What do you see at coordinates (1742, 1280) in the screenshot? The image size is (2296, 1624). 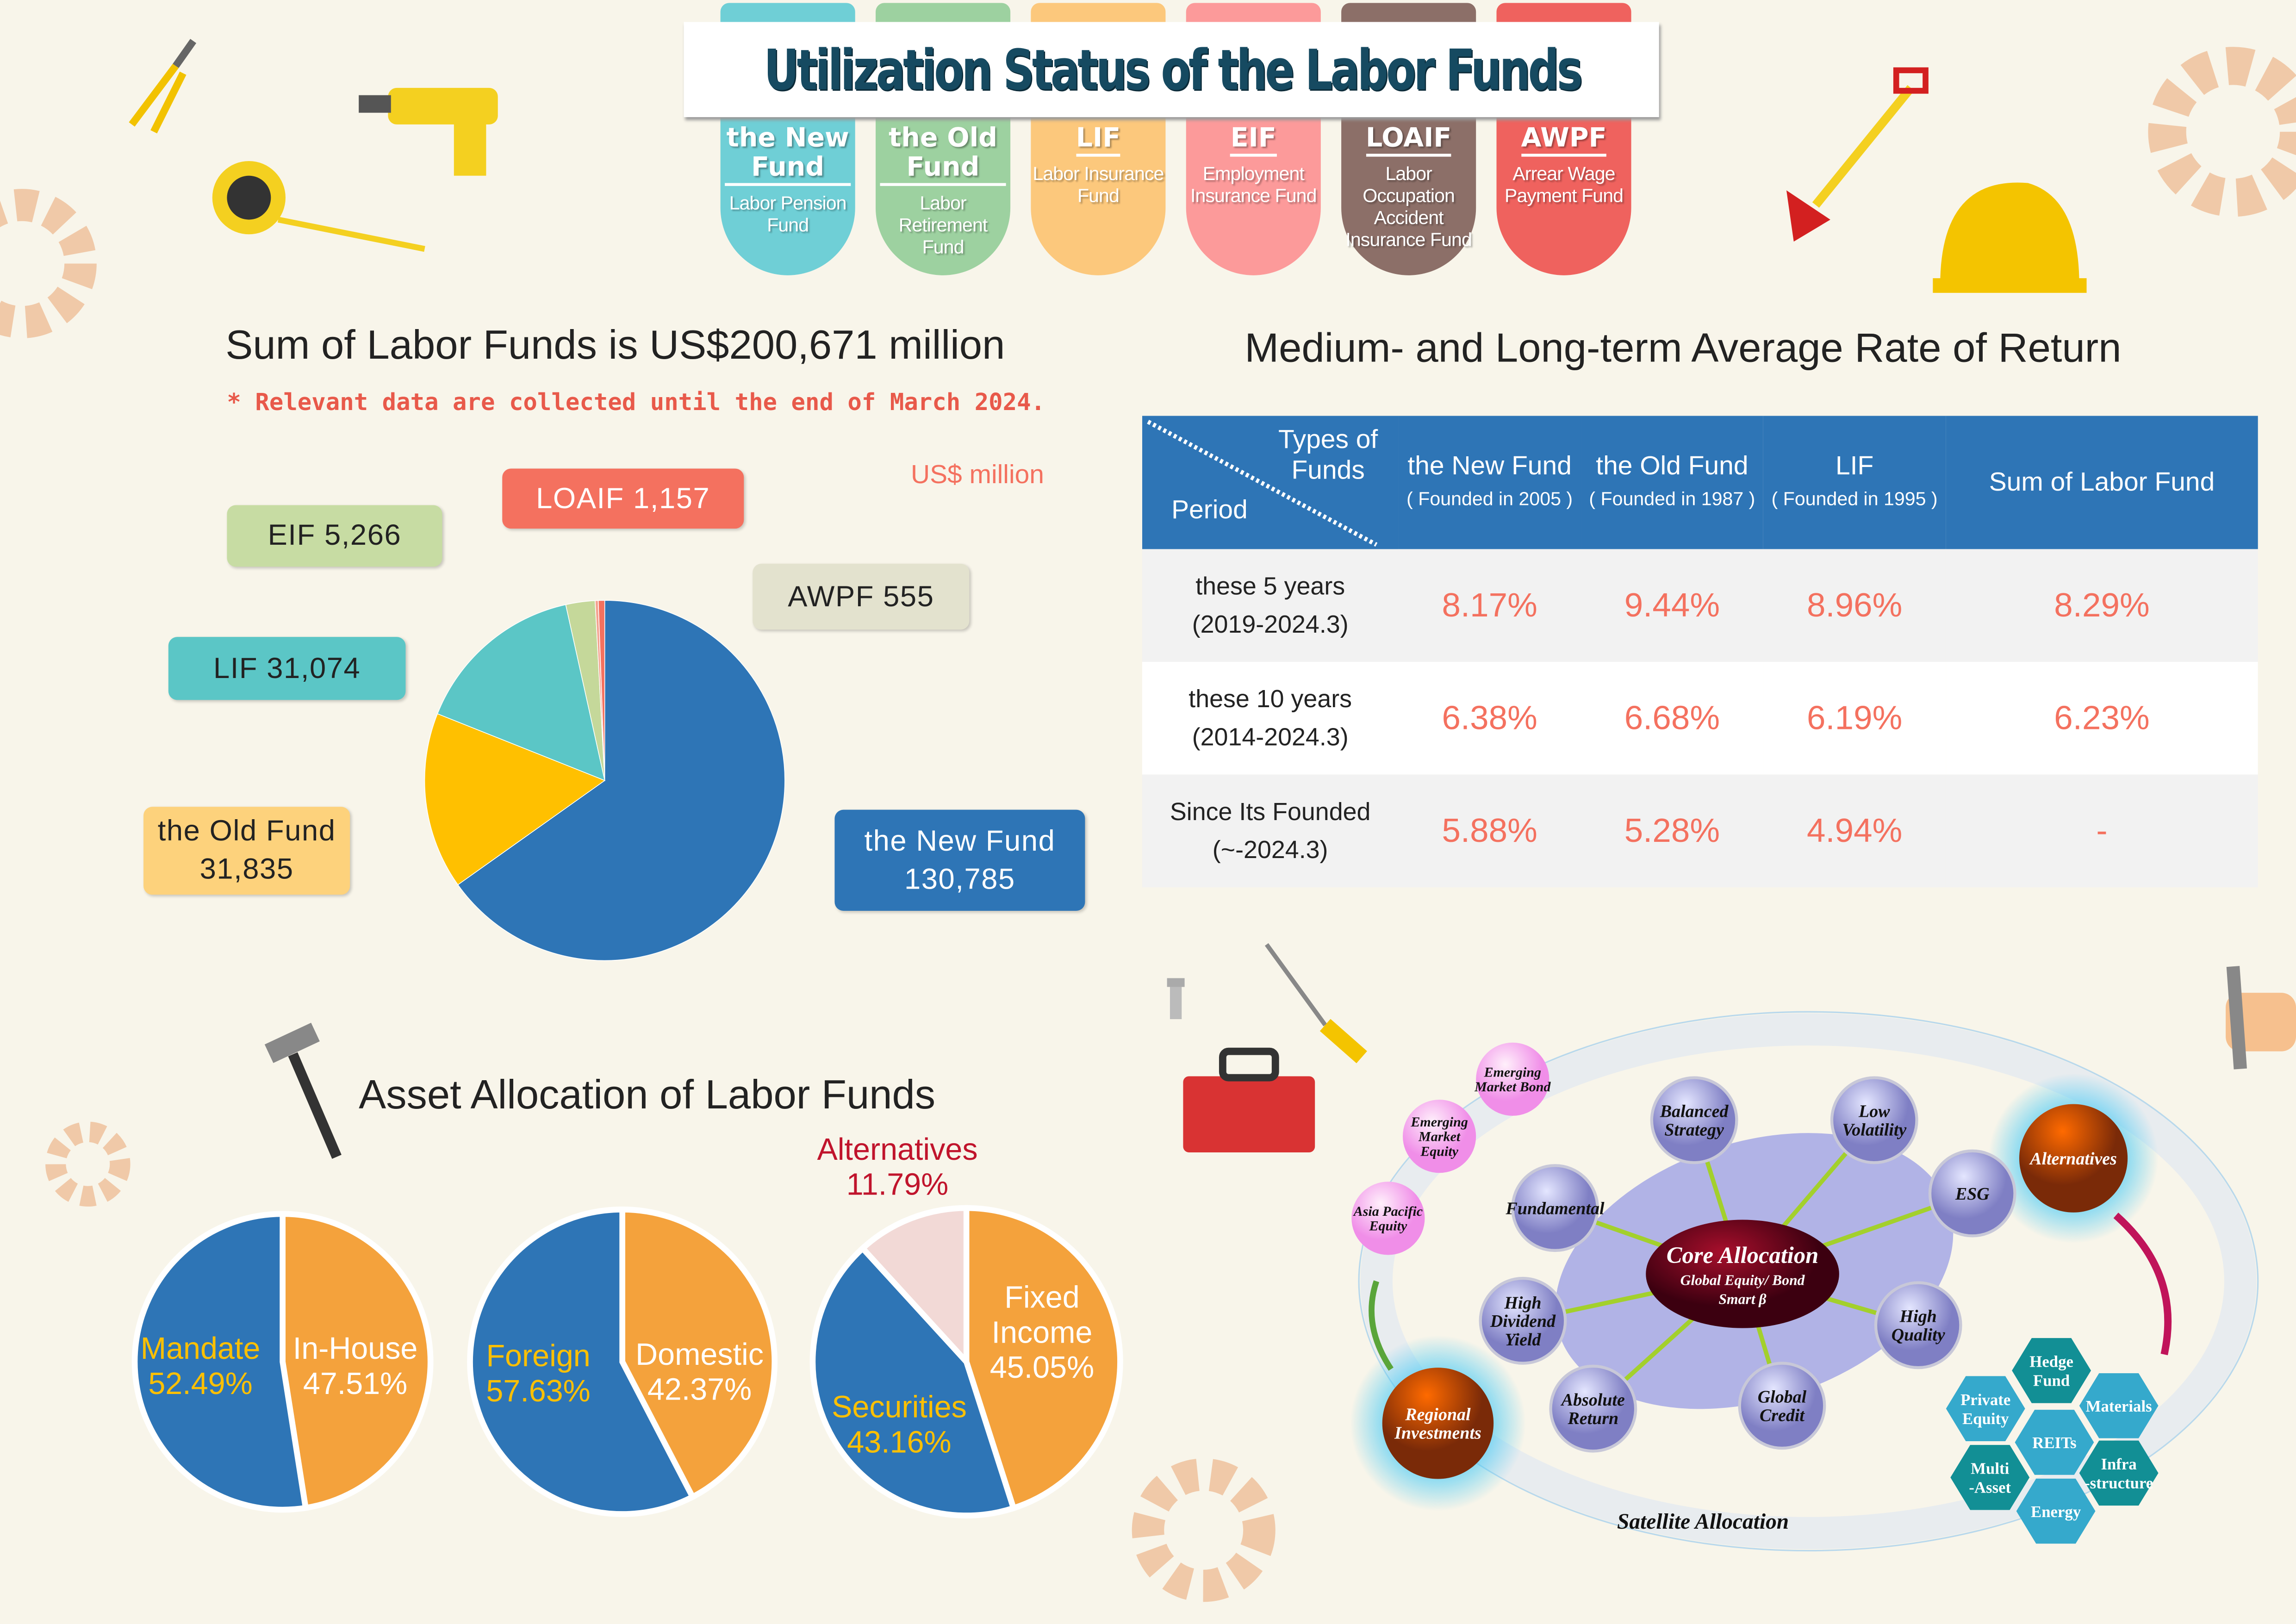 I see `svg-text: Global Equity/ Bond` at bounding box center [1742, 1280].